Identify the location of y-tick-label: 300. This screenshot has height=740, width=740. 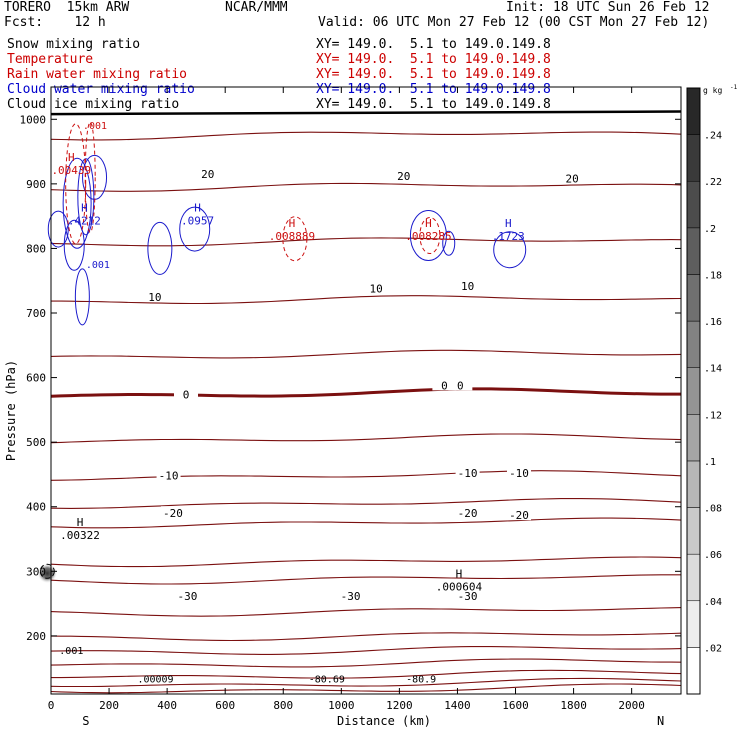
(36, 571).